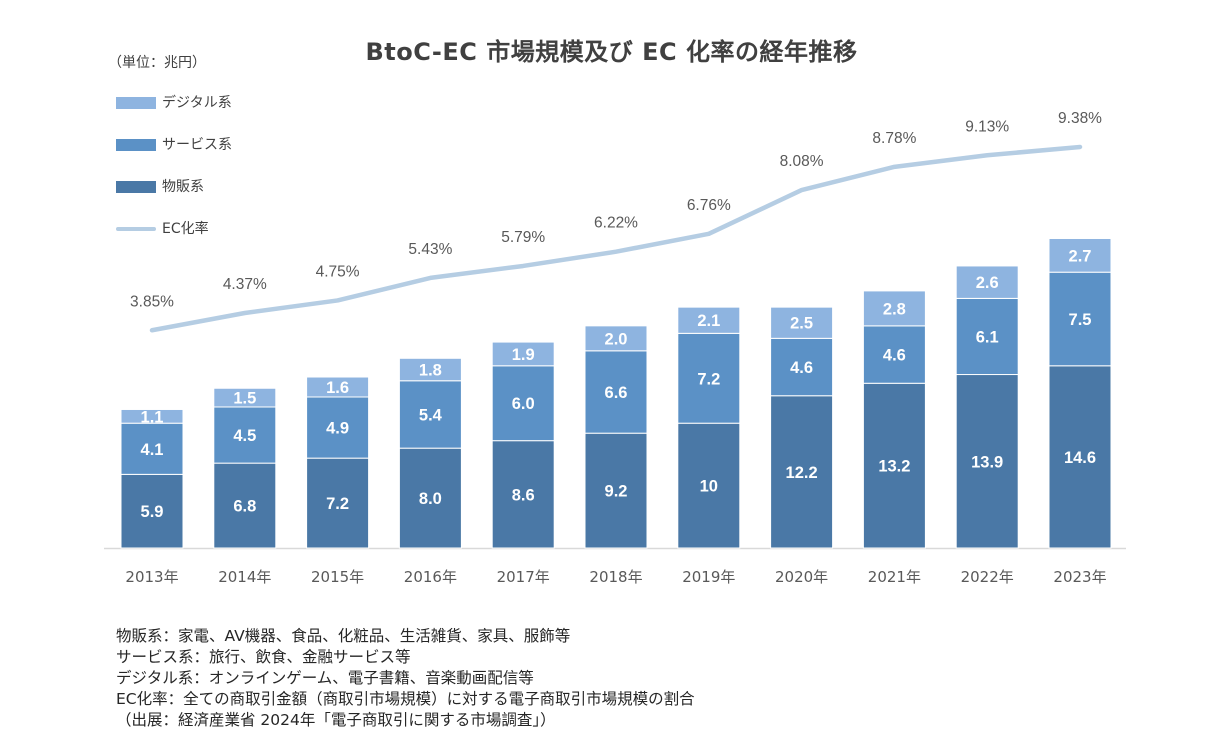  I want to click on ec-rate-label-1: 4.37%, so click(245, 284).